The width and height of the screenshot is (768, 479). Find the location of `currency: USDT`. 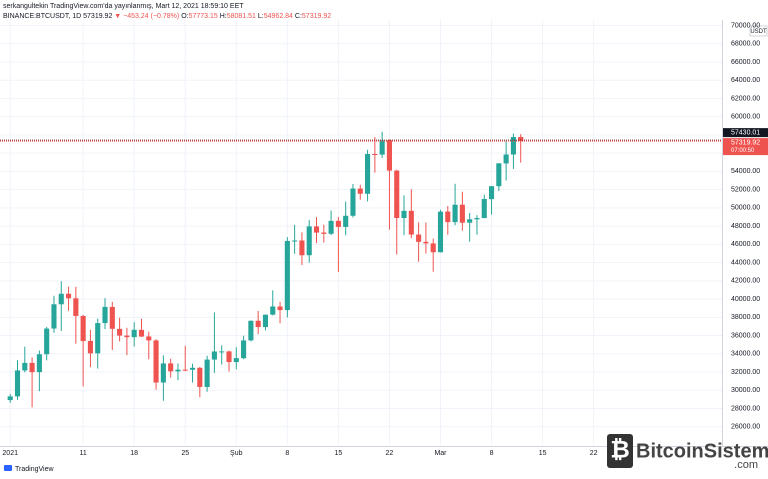

currency: USDT is located at coordinates (758, 32).